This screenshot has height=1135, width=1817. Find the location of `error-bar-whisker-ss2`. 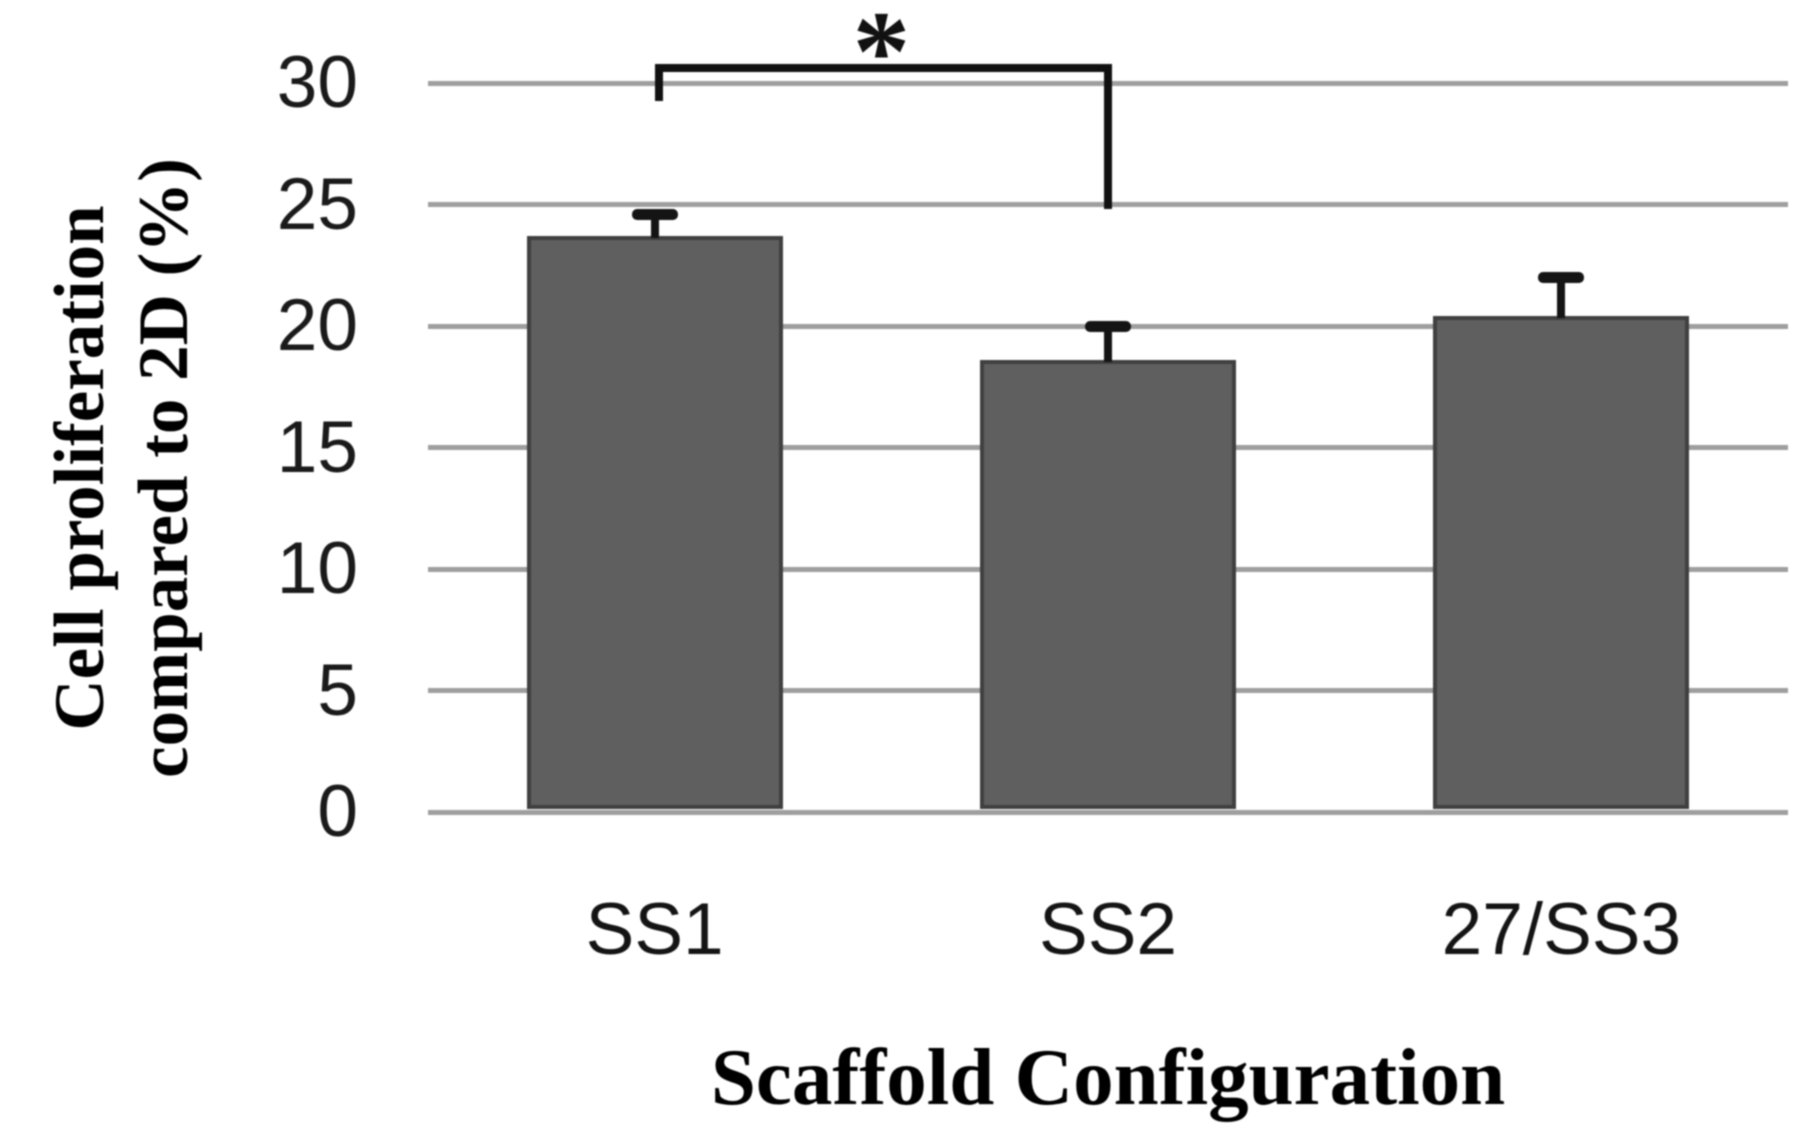

error-bar-whisker-ss2 is located at coordinates (1108, 347).